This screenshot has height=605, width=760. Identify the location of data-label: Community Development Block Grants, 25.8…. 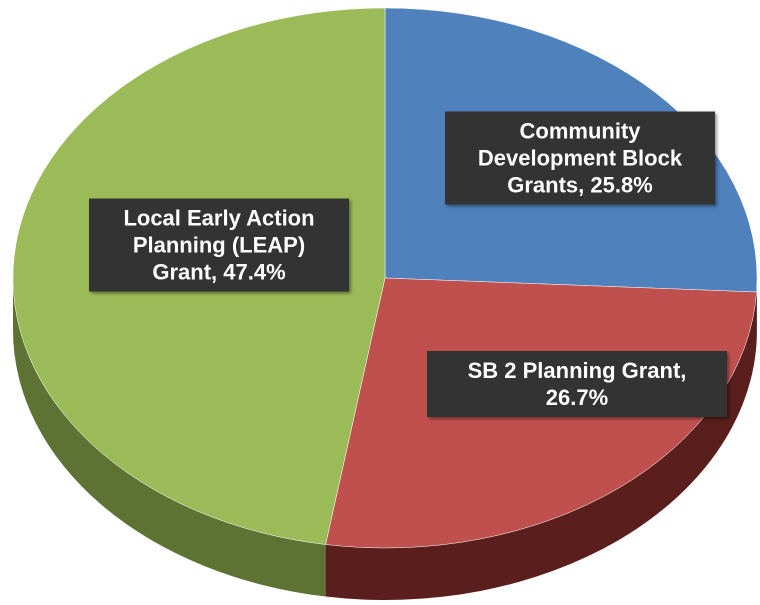
(580, 158).